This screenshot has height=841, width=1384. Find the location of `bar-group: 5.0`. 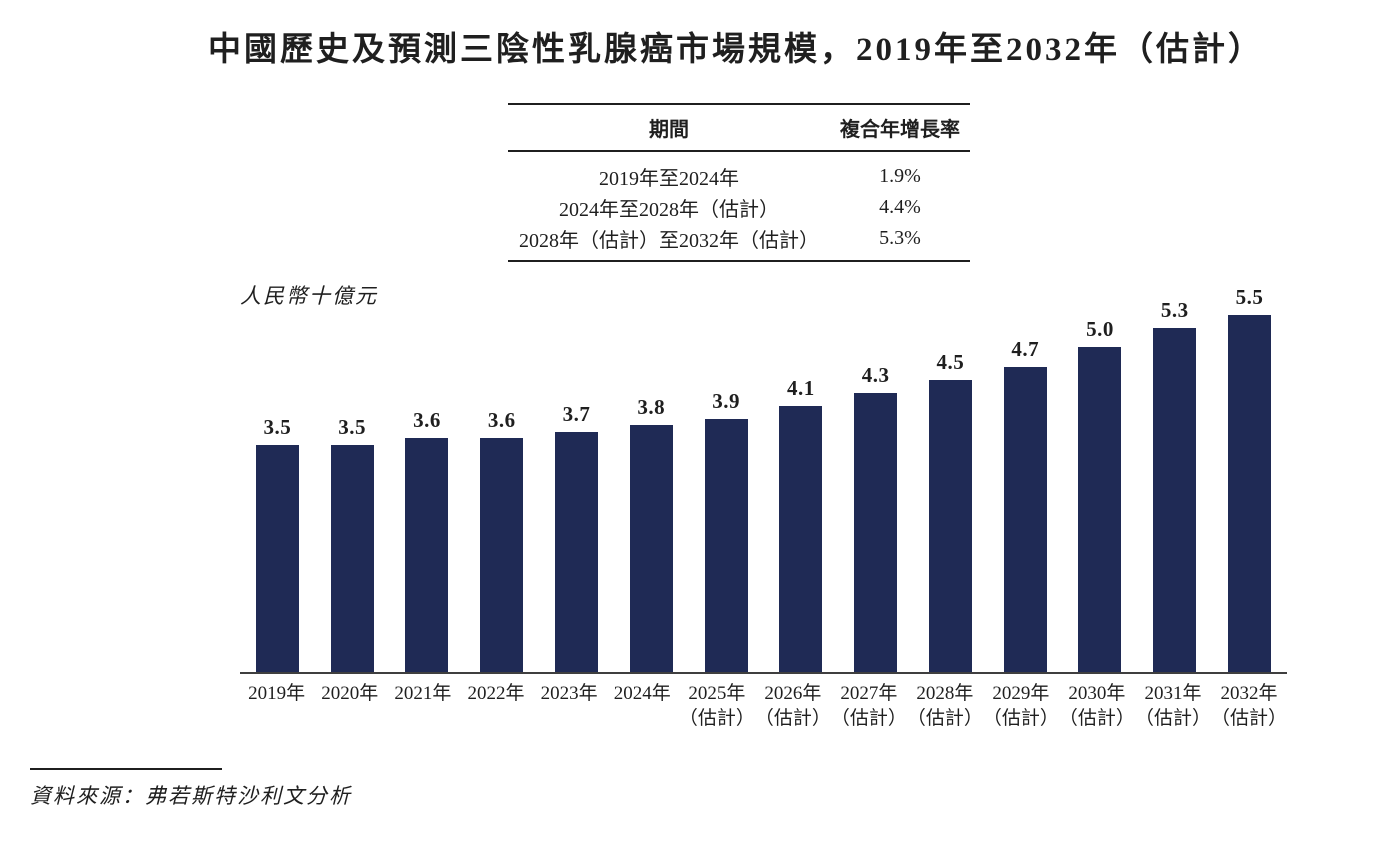

bar-group: 5.0 is located at coordinates (1100, 494).